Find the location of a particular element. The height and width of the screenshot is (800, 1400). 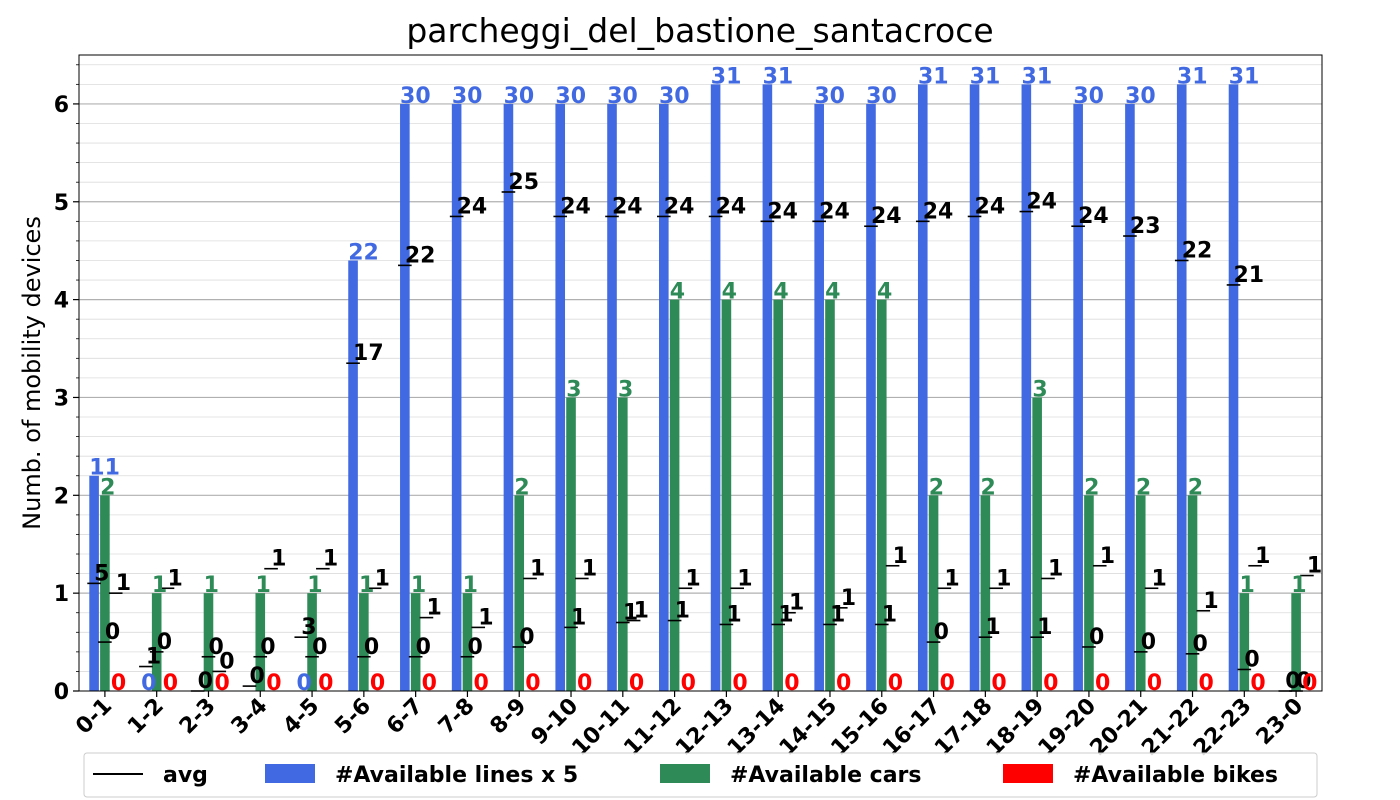

legend-swatch is located at coordinates (685, 773).